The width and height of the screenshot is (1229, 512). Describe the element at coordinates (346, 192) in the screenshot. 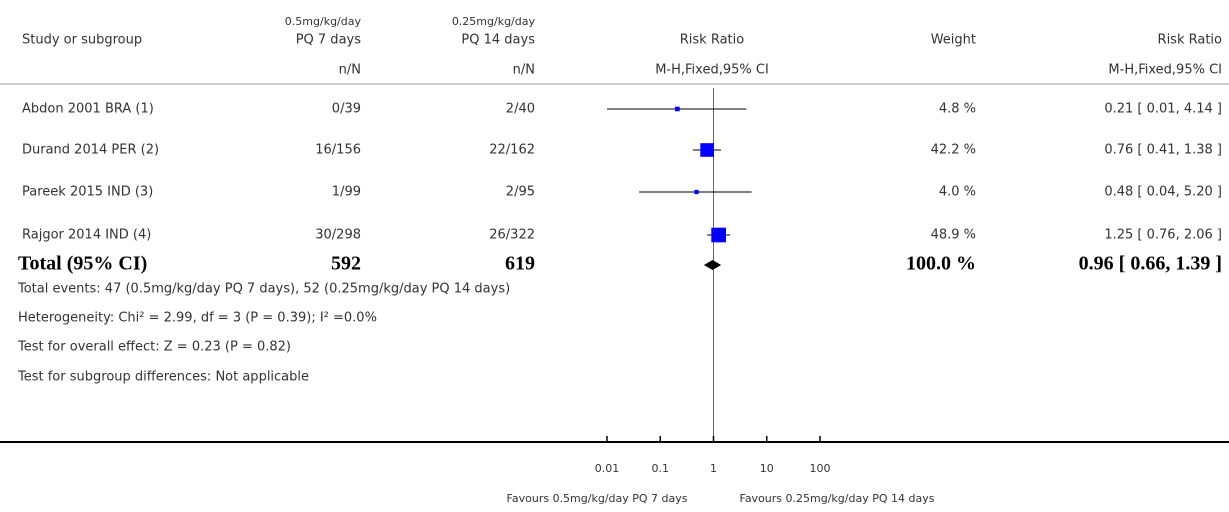

I see `events-group1: 1/99` at that location.